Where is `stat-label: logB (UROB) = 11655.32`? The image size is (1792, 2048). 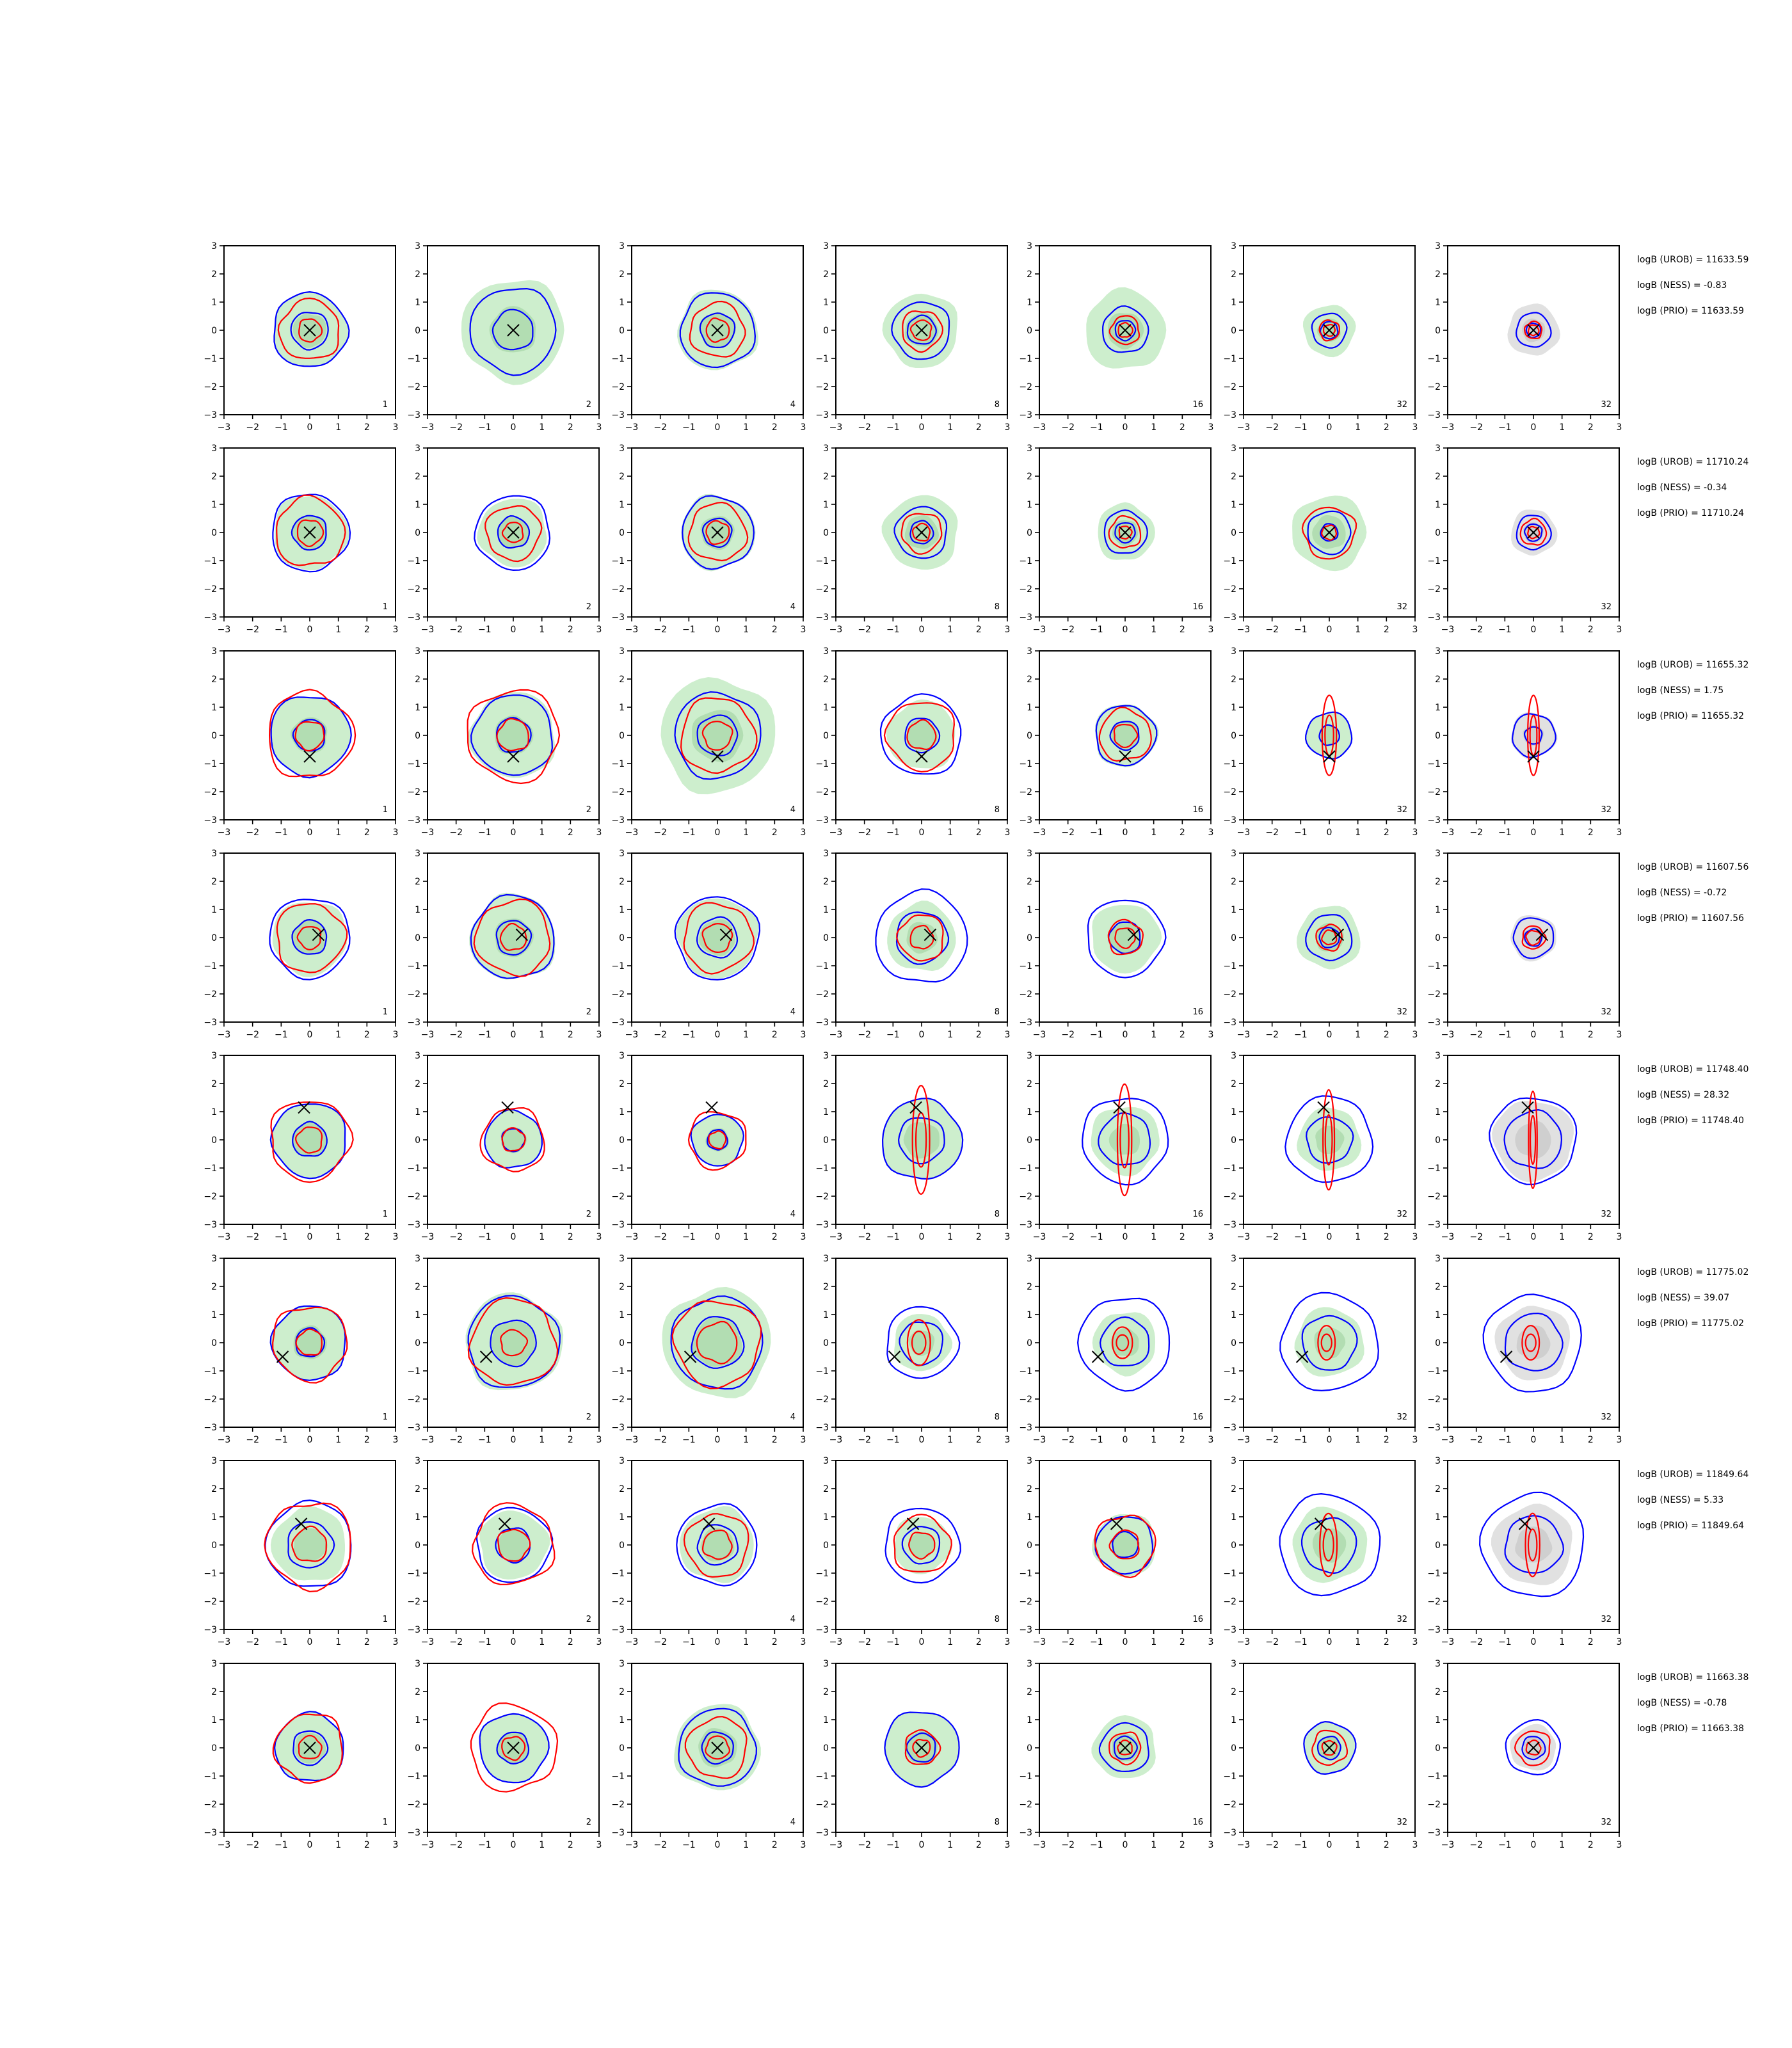
stat-label: logB (UROB) = 11655.32 is located at coordinates (1692, 665).